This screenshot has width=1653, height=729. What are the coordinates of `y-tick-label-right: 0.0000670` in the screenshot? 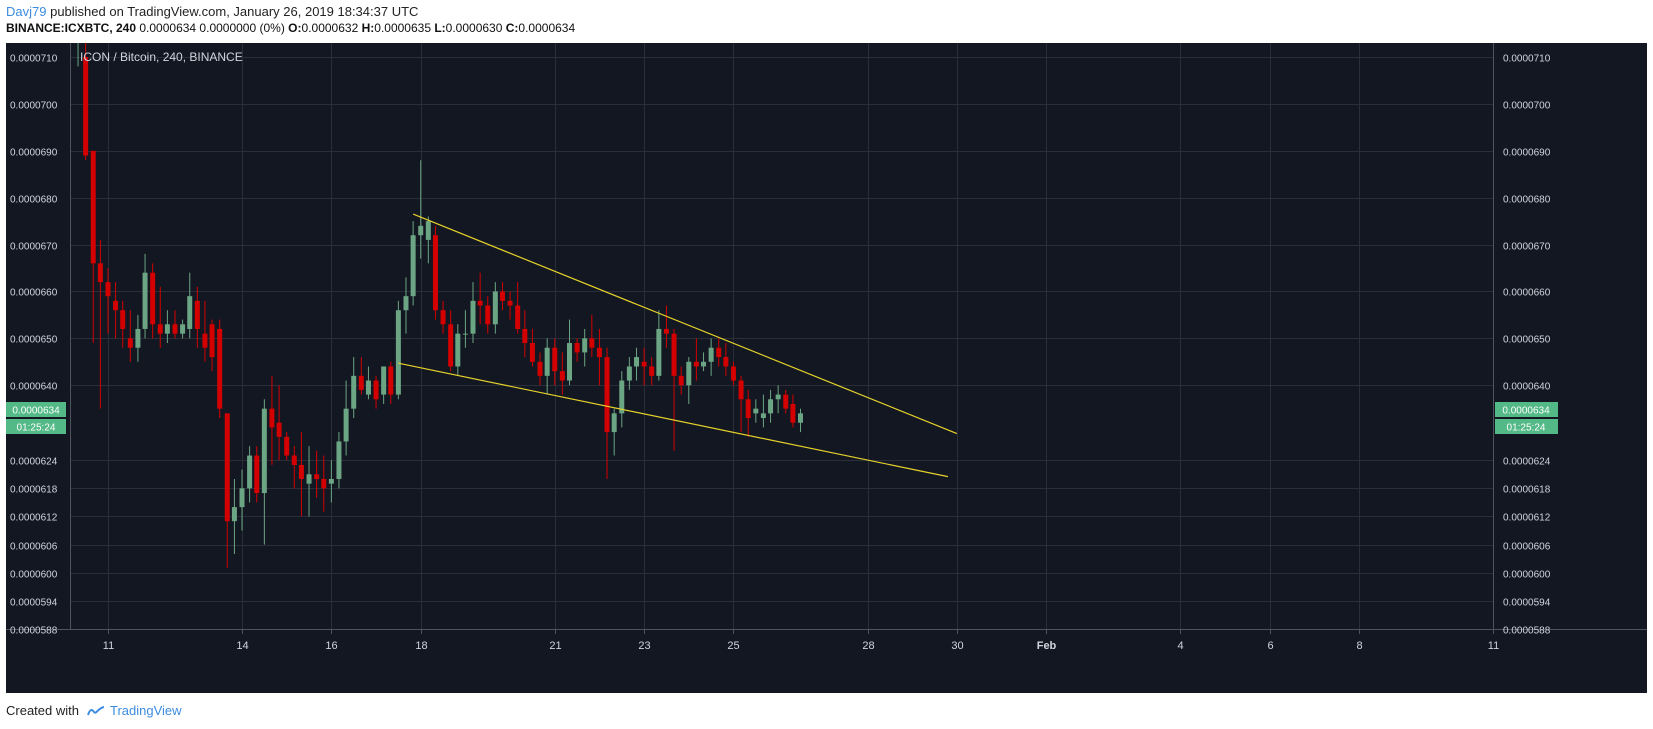 It's located at (1527, 247).